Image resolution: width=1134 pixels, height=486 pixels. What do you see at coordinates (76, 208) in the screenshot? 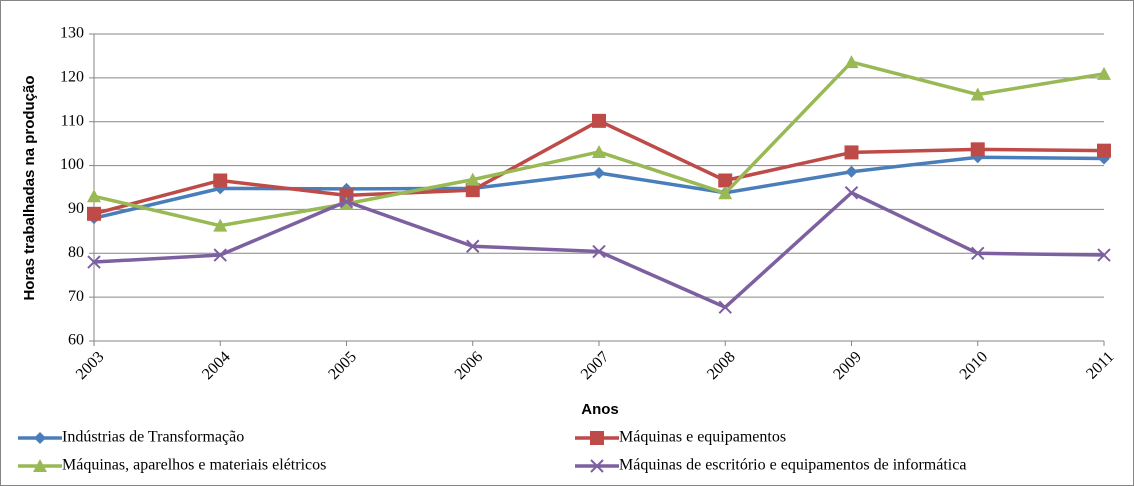
I see `y-tick-label: 90` at bounding box center [76, 208].